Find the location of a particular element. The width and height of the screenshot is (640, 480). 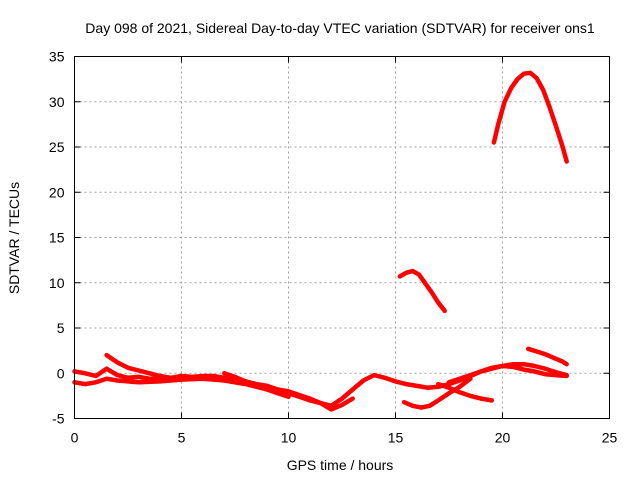

y-tick-label: 25 is located at coordinates (57, 147).